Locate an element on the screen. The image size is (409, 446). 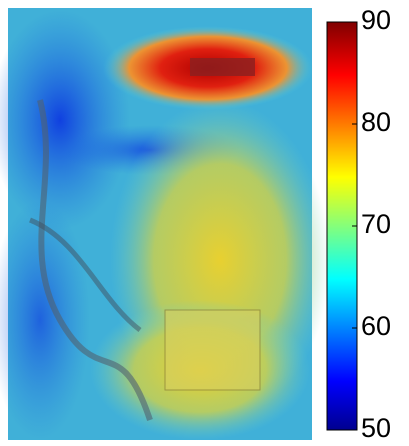
tick-label: 80 is located at coordinates (376, 122).